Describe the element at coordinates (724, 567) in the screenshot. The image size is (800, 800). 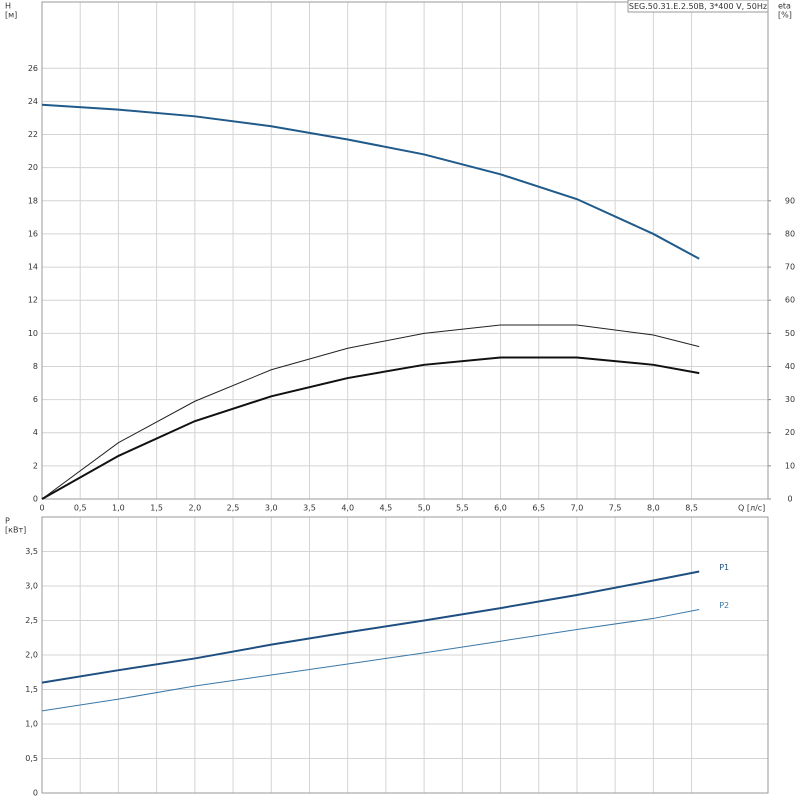
I see `series-label: P1` at that location.